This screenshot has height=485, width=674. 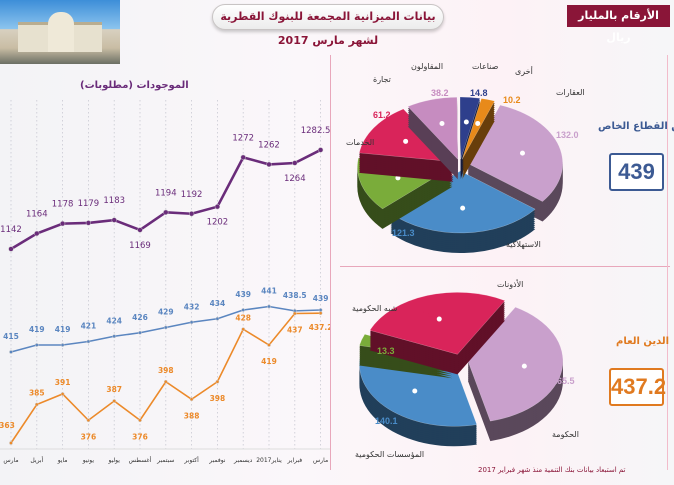 What do you see at coordinates (524, 71) in the screenshot?
I see `slice-label: أخرى` at bounding box center [524, 71].